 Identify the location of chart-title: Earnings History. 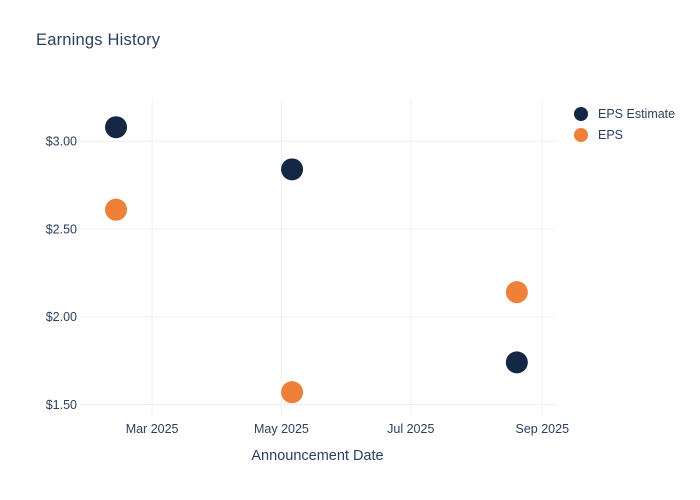
(98, 40).